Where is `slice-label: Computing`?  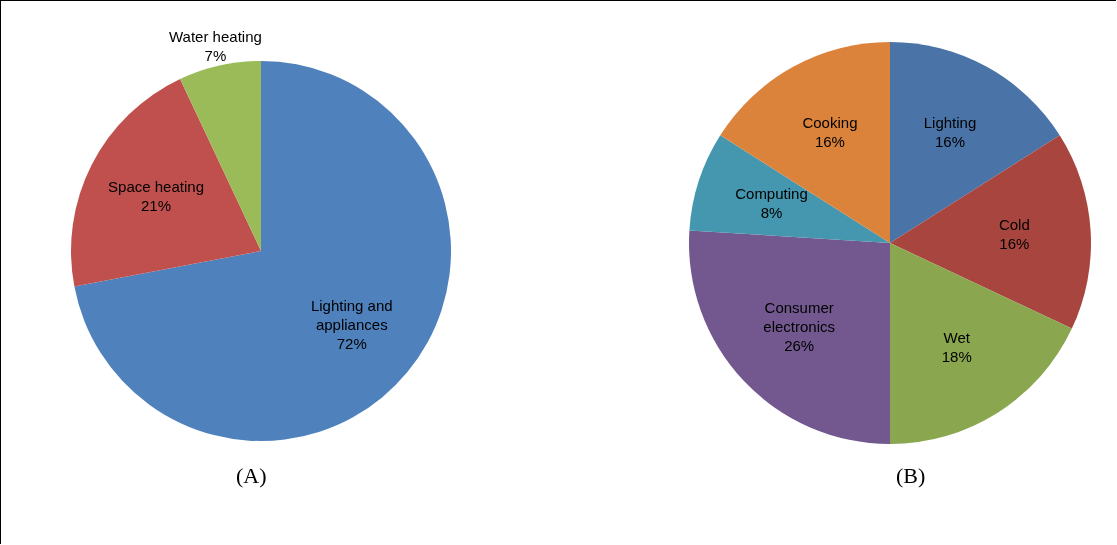
slice-label: Computing is located at coordinates (771, 193).